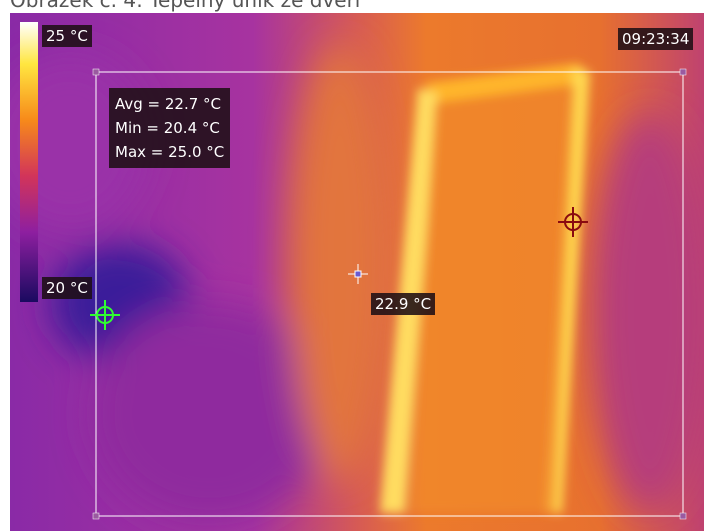  Describe the element at coordinates (656, 39) in the screenshot. I see `timestamp: 09:23:34` at that location.